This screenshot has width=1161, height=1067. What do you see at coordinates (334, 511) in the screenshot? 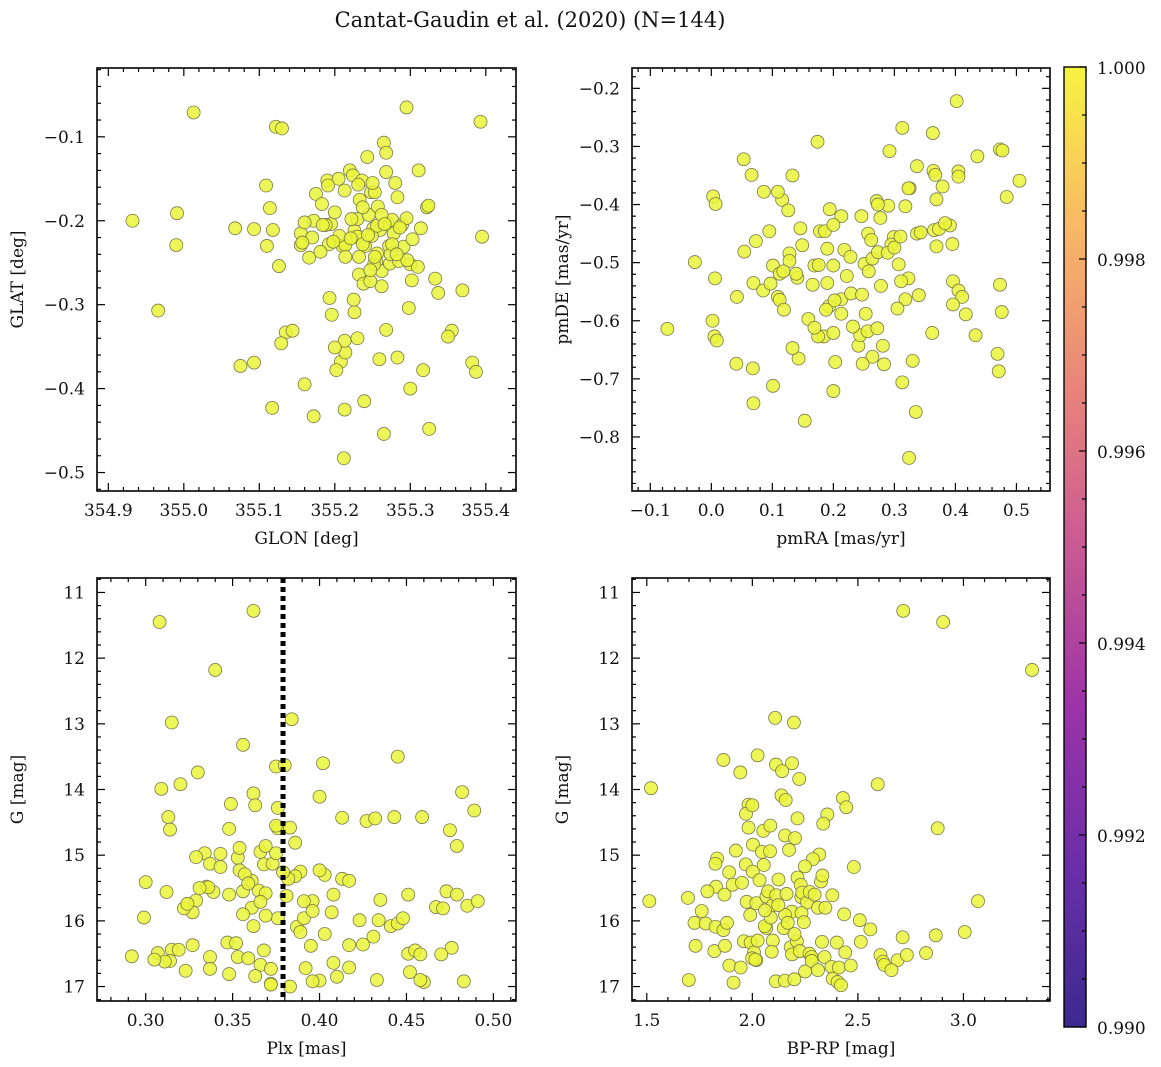
I see `x-tick-label: 355.2` at bounding box center [334, 511].